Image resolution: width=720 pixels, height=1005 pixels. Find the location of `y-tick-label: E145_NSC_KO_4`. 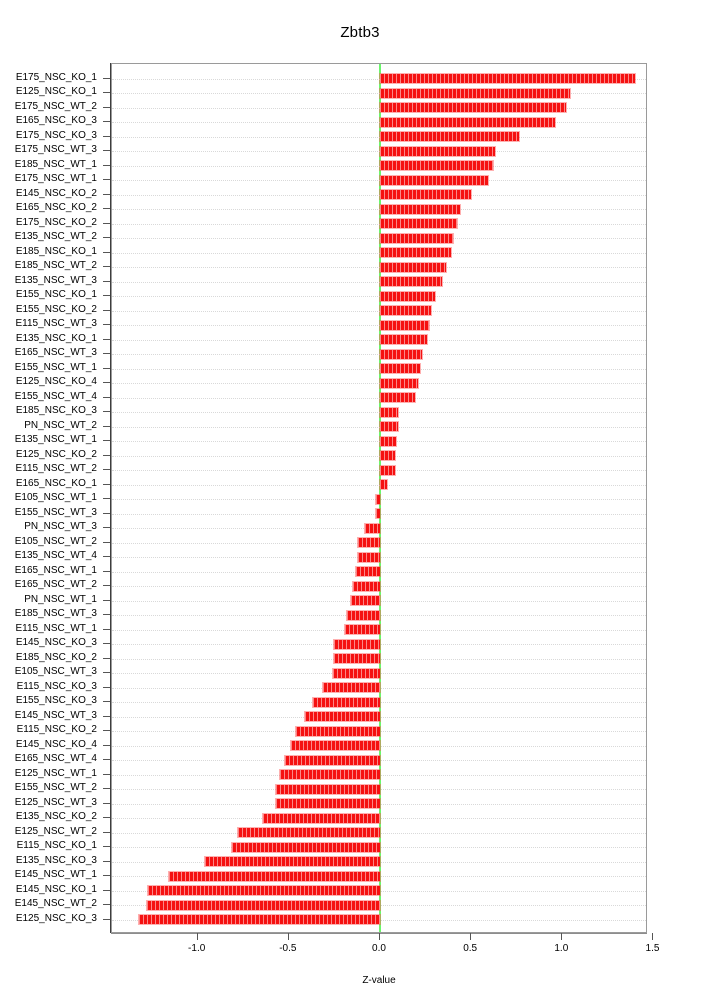

y-tick-label: E145_NSC_KO_4 is located at coordinates (56, 744).